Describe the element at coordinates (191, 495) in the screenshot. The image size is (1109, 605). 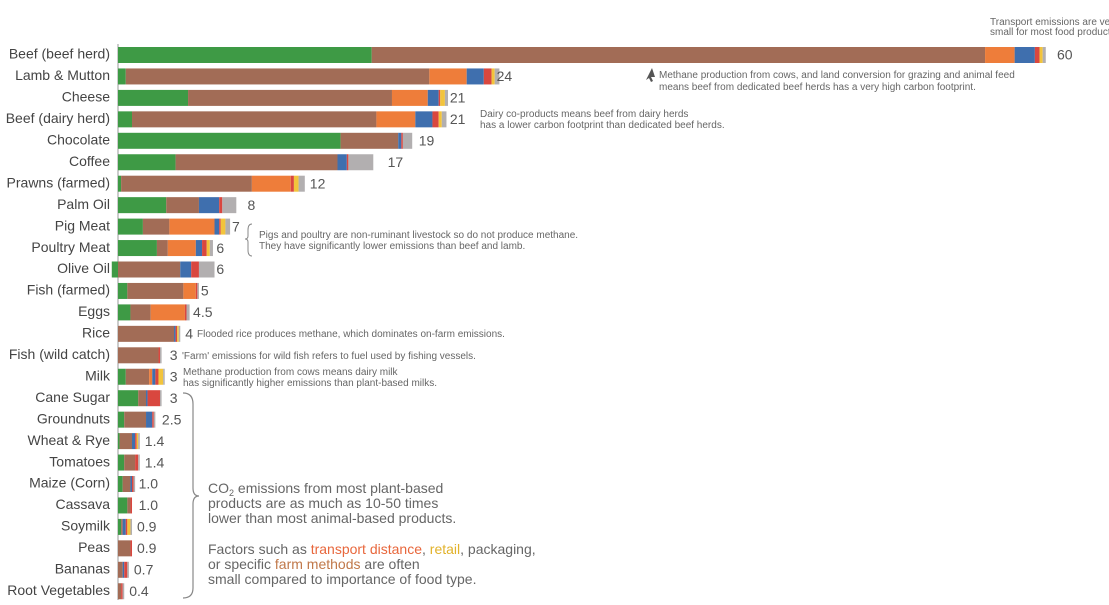
I see `brace` at that location.